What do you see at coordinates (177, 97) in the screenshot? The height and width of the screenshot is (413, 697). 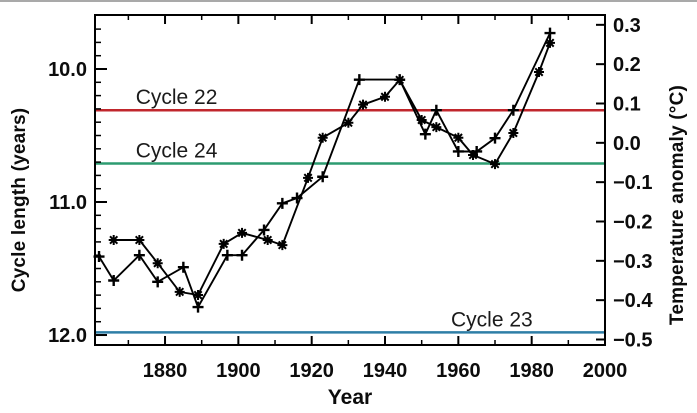 I see `cycle-22-label: Cycle 22` at bounding box center [177, 97].